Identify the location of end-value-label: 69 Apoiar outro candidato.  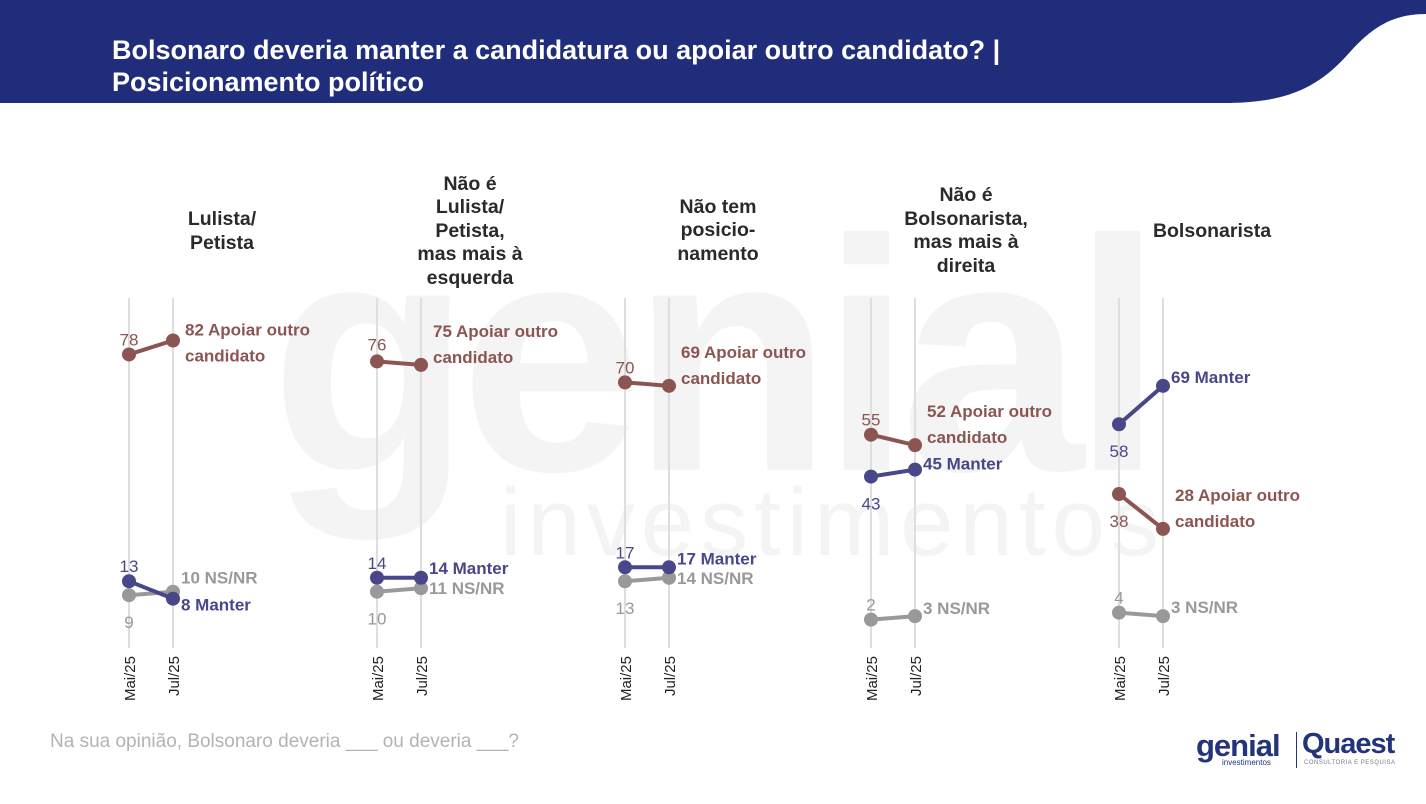
(743, 365).